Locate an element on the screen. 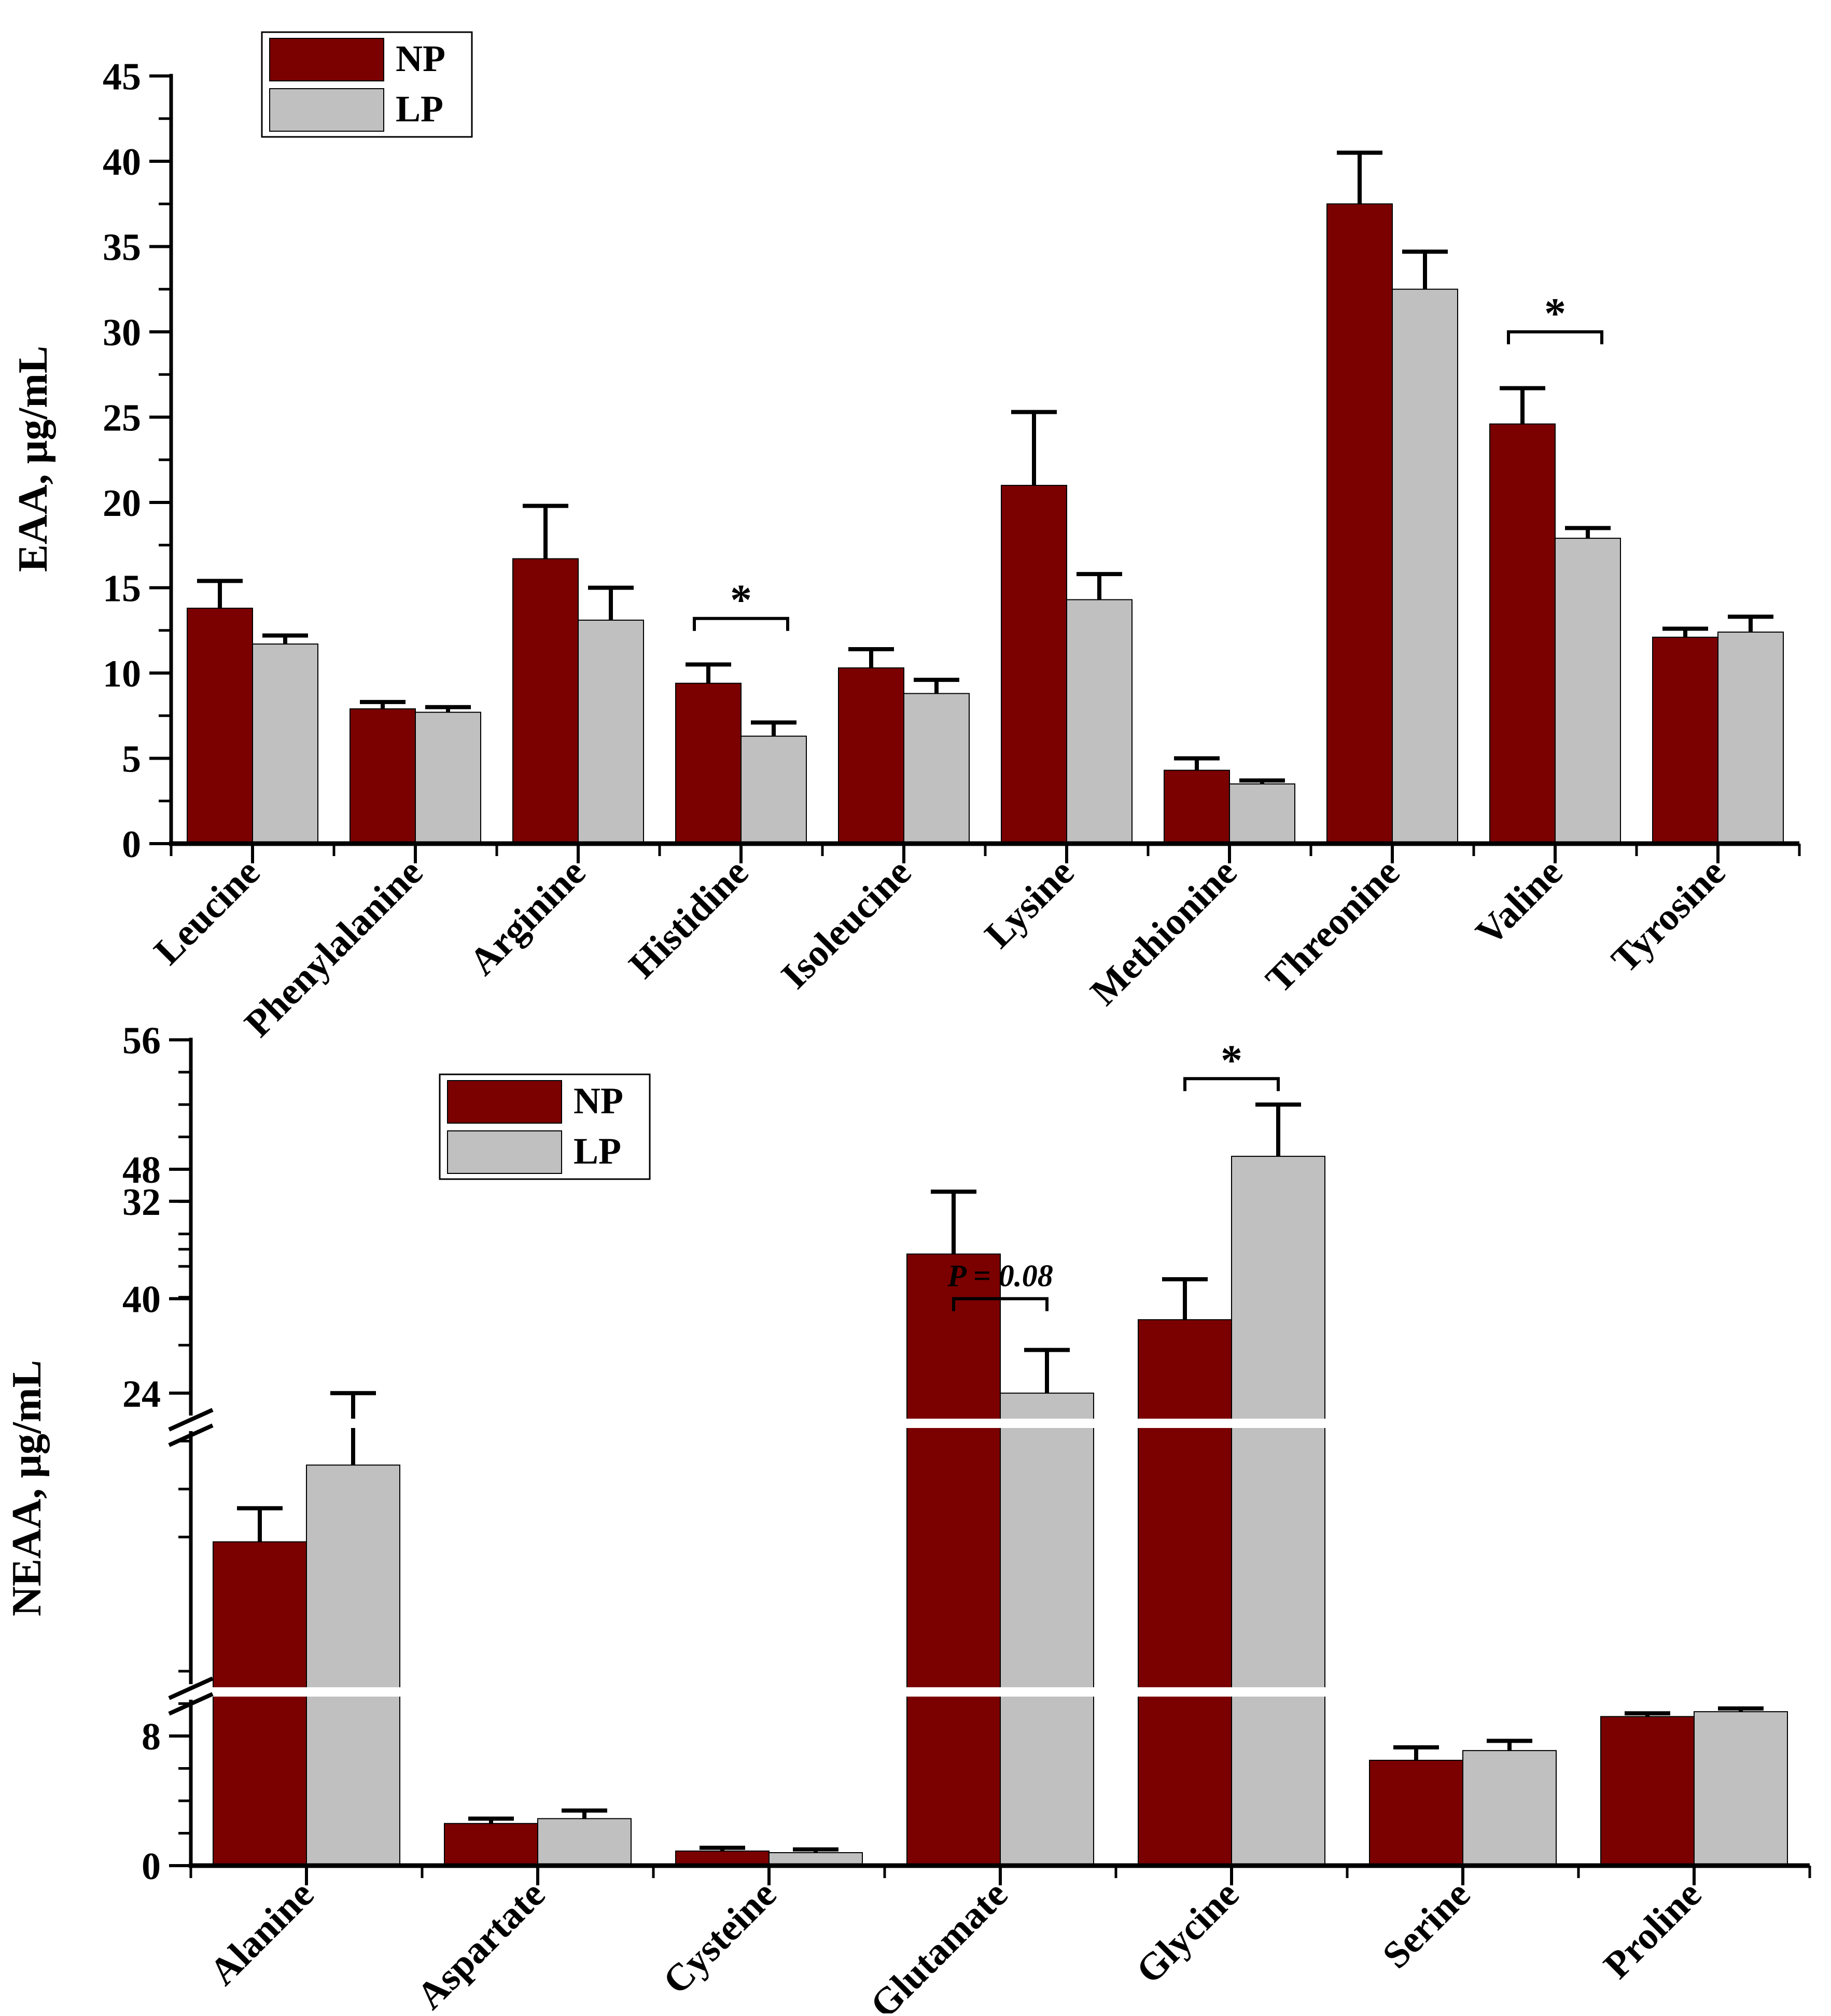 The image size is (1831, 2016). chart1-bar-np-tyrosine is located at coordinates (1685, 740).